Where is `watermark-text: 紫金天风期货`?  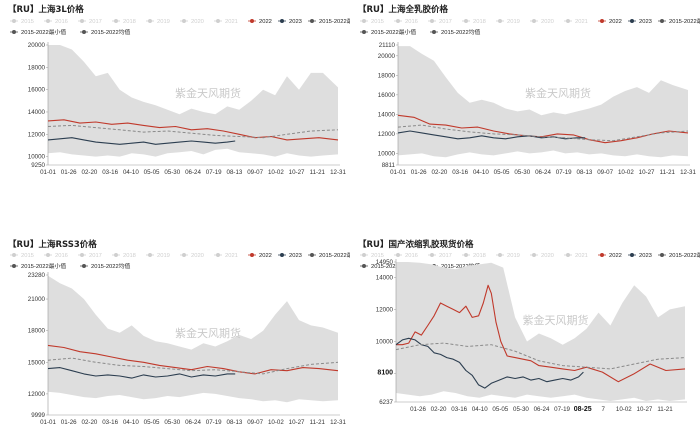 watermark-text: 紫金天风期货 is located at coordinates (556, 320).